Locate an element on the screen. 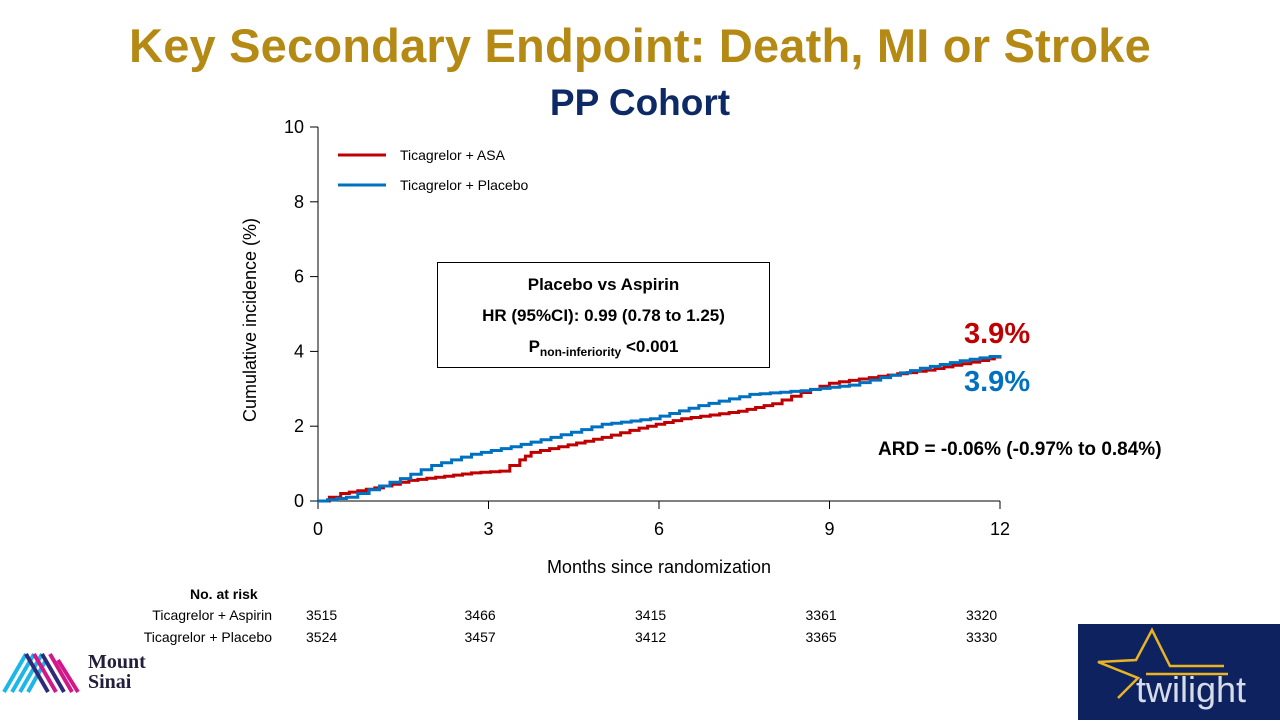 The image size is (1280, 725). twilight-star-icon: twilight is located at coordinates (1171, 668).